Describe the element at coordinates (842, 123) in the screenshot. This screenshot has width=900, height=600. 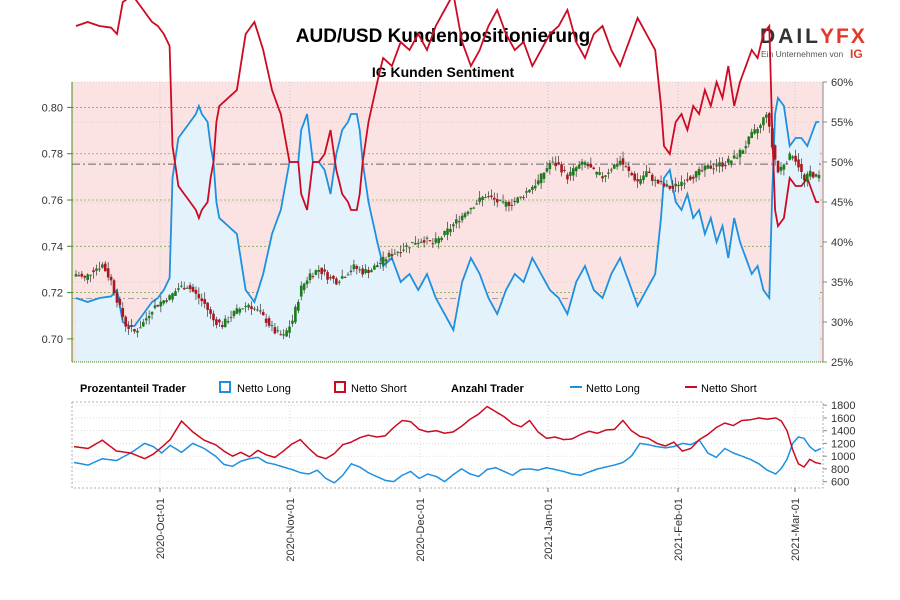
I see `right-tick-label: 55%` at that location.